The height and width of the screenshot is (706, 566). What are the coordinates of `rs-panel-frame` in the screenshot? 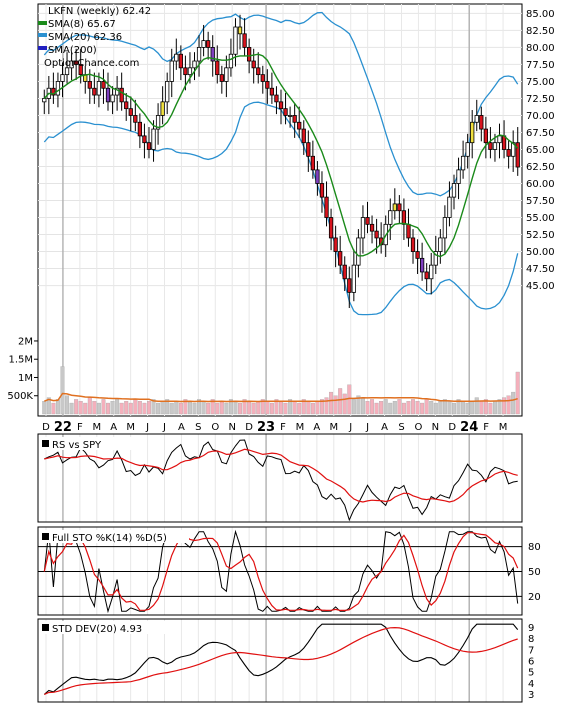 It's located at (280, 478).